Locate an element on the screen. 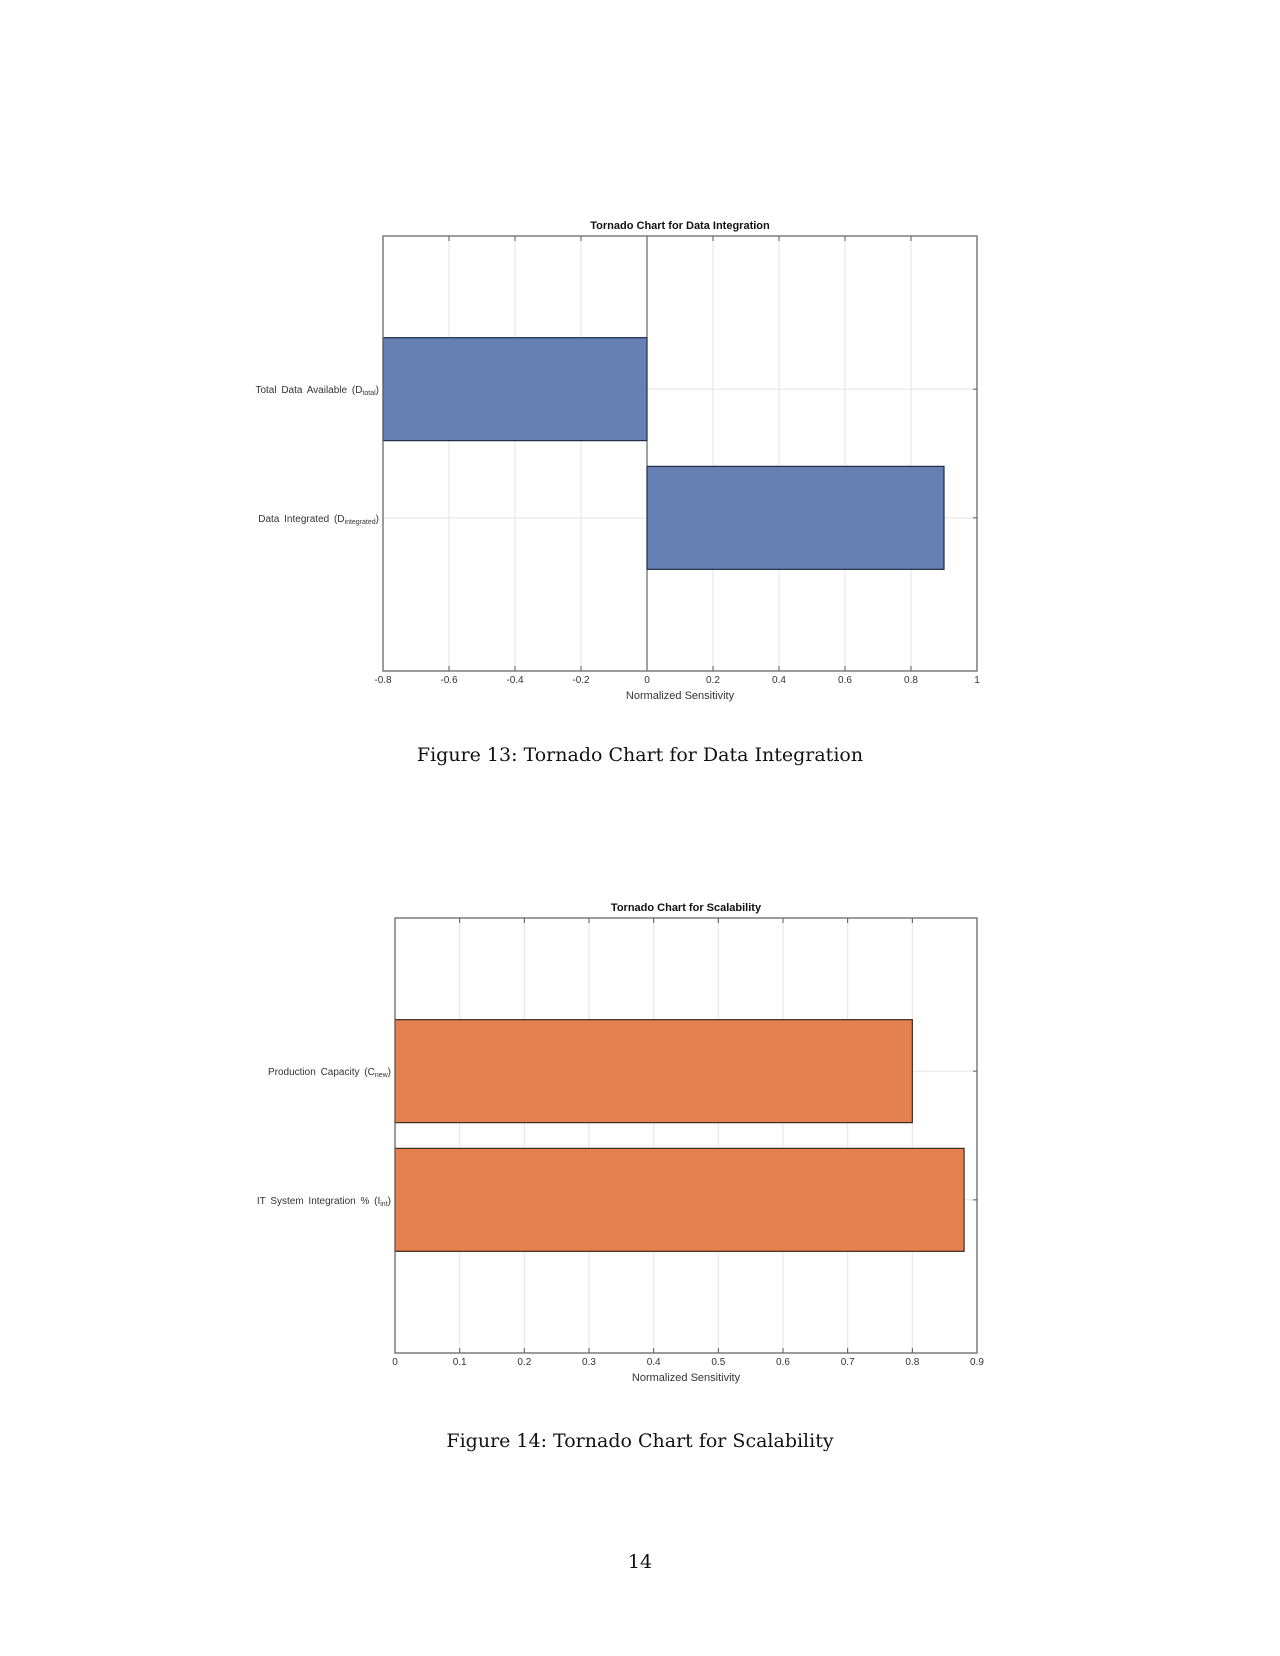 This screenshot has height=1656, width=1280. chart-title: Tornado Chart for Scalability is located at coordinates (686, 908).